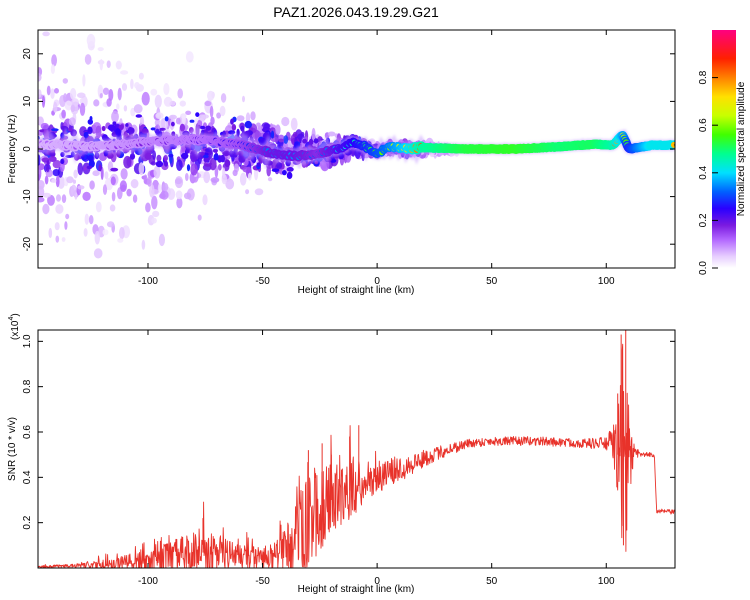 The image size is (750, 600). I want to click on snr-y-scale-exponent: 4, so click(11, 319).